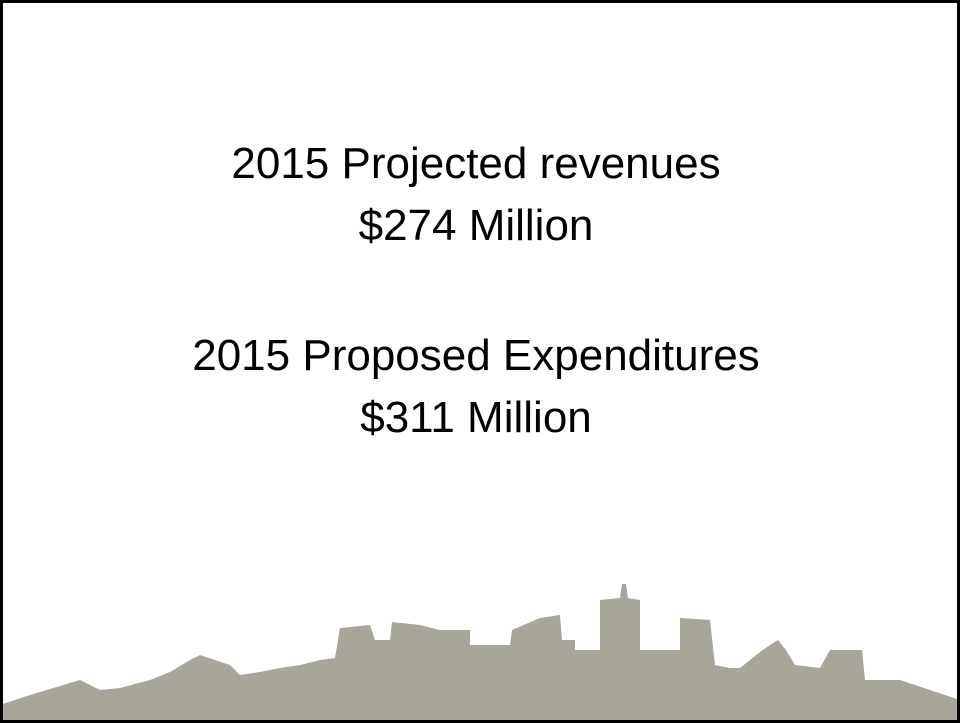  What do you see at coordinates (476, 355) in the screenshot?
I see `expenditure-label: 2015 Proposed Expenditures` at bounding box center [476, 355].